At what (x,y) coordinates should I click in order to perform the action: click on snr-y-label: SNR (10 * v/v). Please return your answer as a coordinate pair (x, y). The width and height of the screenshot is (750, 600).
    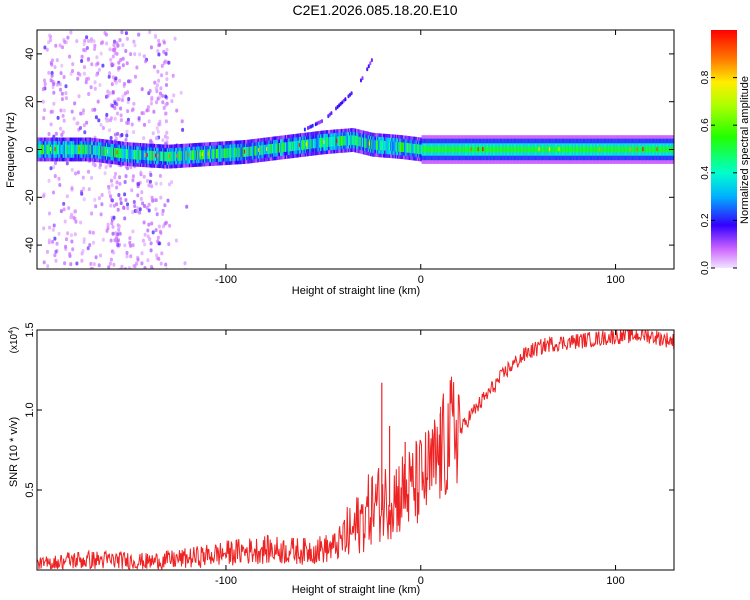
    Looking at the image, I should click on (14, 452).